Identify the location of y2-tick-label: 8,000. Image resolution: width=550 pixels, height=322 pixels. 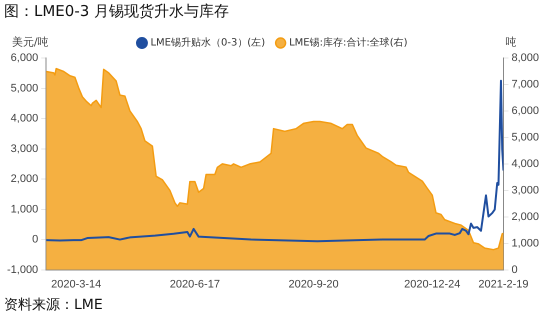
(525, 58).